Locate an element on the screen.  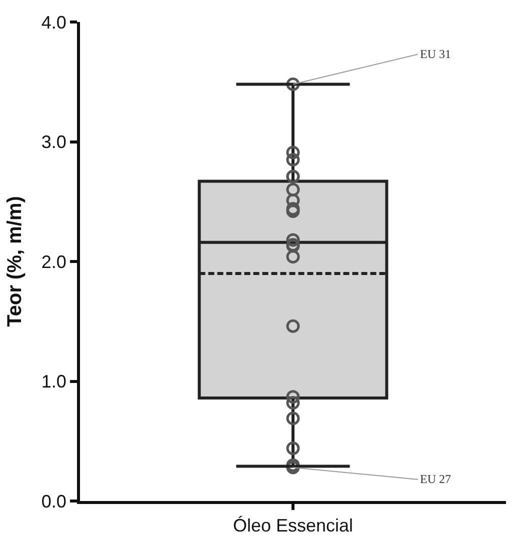
y-tick-label: 0.0 is located at coordinates (53, 501).